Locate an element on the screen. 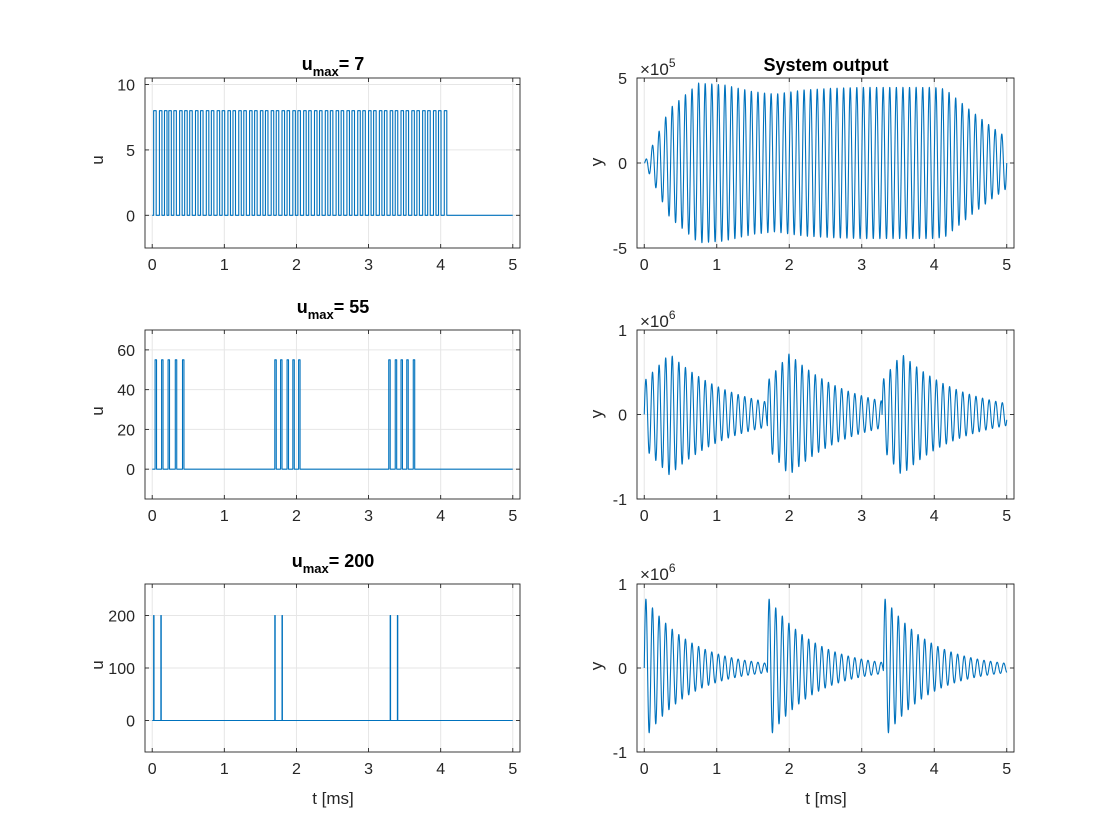 The height and width of the screenshot is (840, 1120). panel-4: 0 1 2 3 4 5 -1 0 1 is located at coordinates (814, 424).